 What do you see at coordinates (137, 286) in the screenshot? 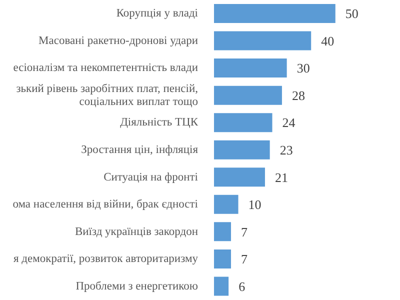
I see `y-tick-label: Проблеми з енергетикою` at bounding box center [137, 286].